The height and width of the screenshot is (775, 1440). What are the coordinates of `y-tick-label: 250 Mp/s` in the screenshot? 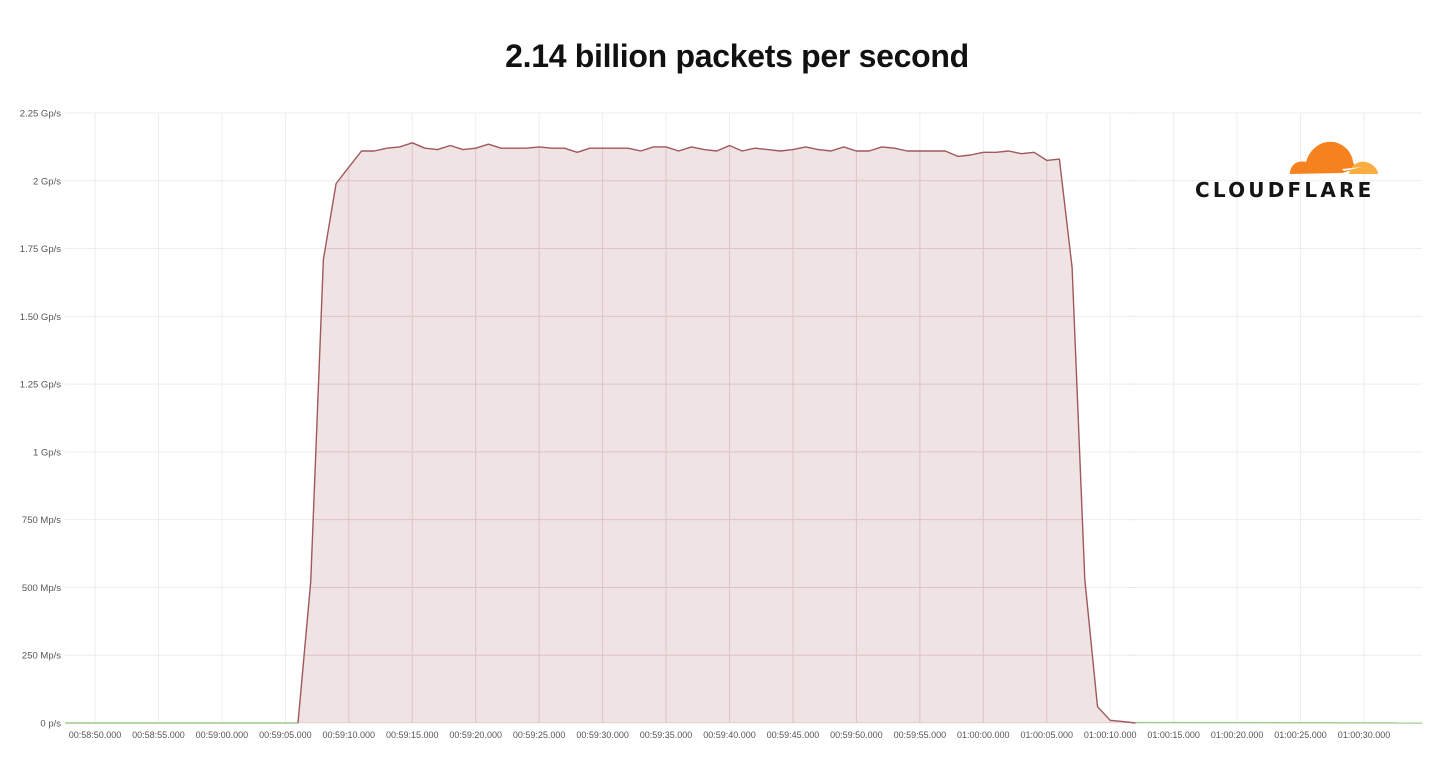 It's located at (41, 656).